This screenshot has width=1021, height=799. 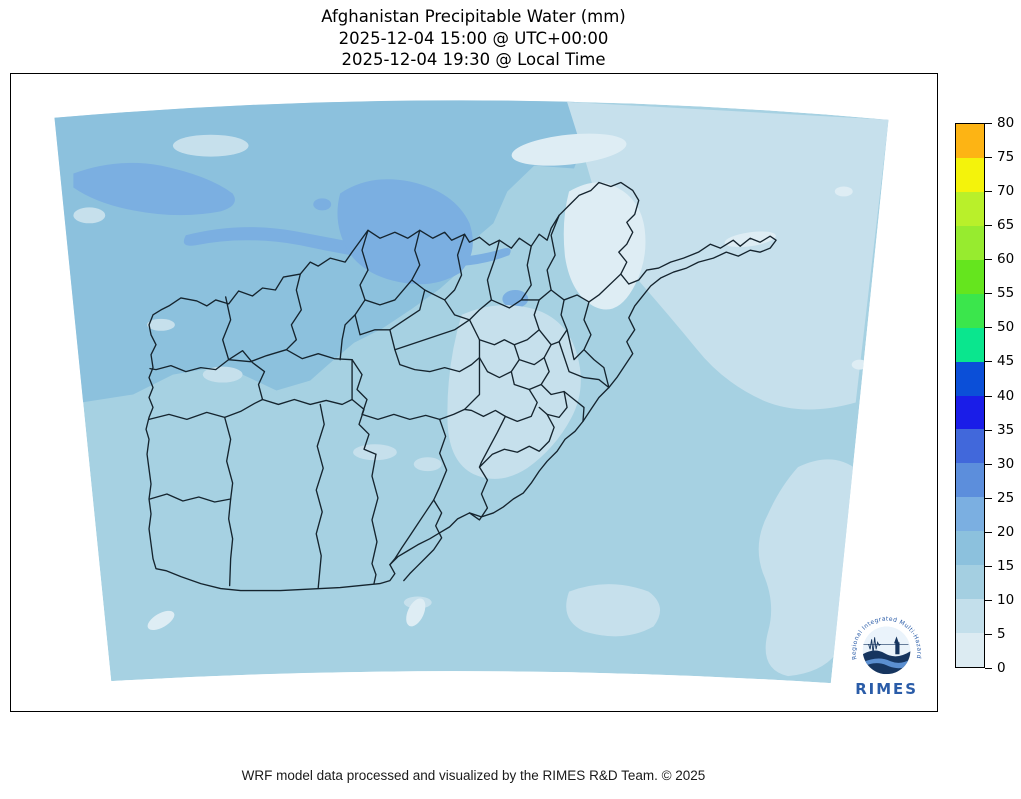 What do you see at coordinates (1006, 429) in the screenshot?
I see `colorbar-tick-label: 35` at bounding box center [1006, 429].